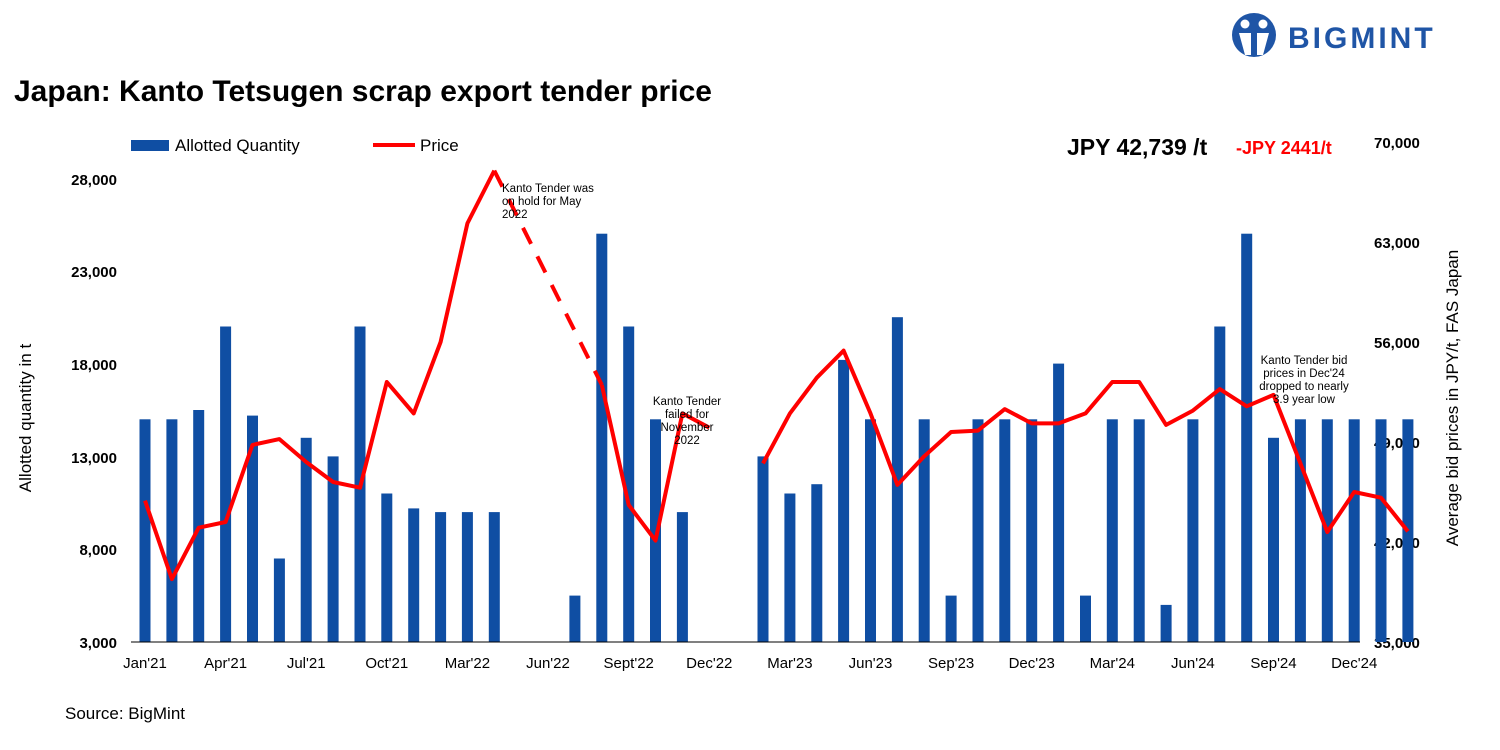 Image resolution: width=1500 pixels, height=750 pixels. Describe the element at coordinates (1032, 663) in the screenshot. I see `x-tick-label: Dec'23` at that location.